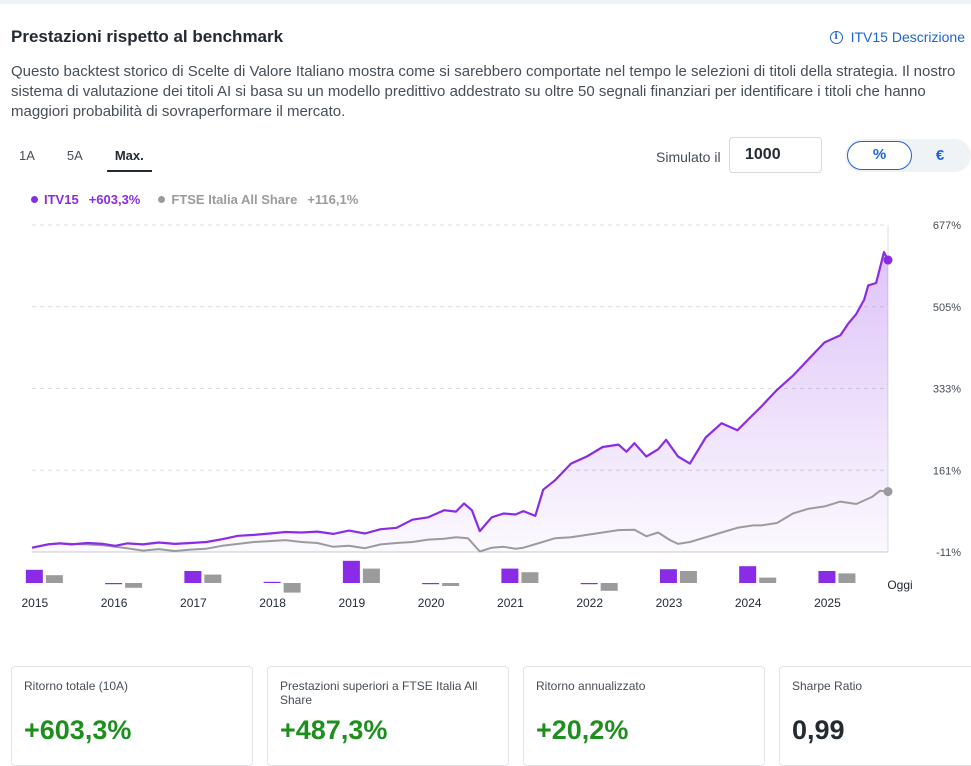 This screenshot has width=971, height=766. What do you see at coordinates (460, 521) in the screenshot?
I see `benchmark-line` at bounding box center [460, 521].